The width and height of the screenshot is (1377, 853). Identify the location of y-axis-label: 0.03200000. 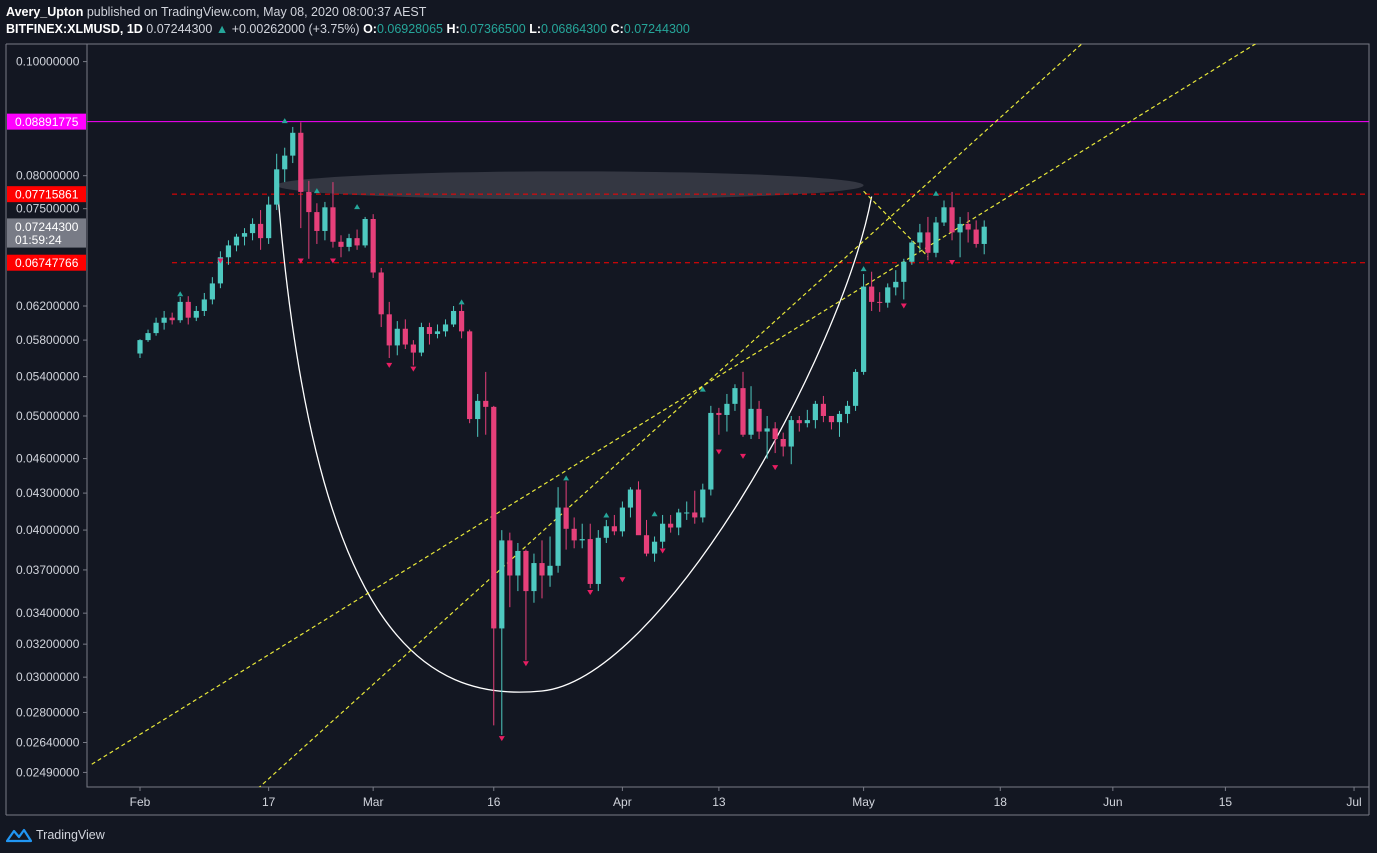
(48, 644).